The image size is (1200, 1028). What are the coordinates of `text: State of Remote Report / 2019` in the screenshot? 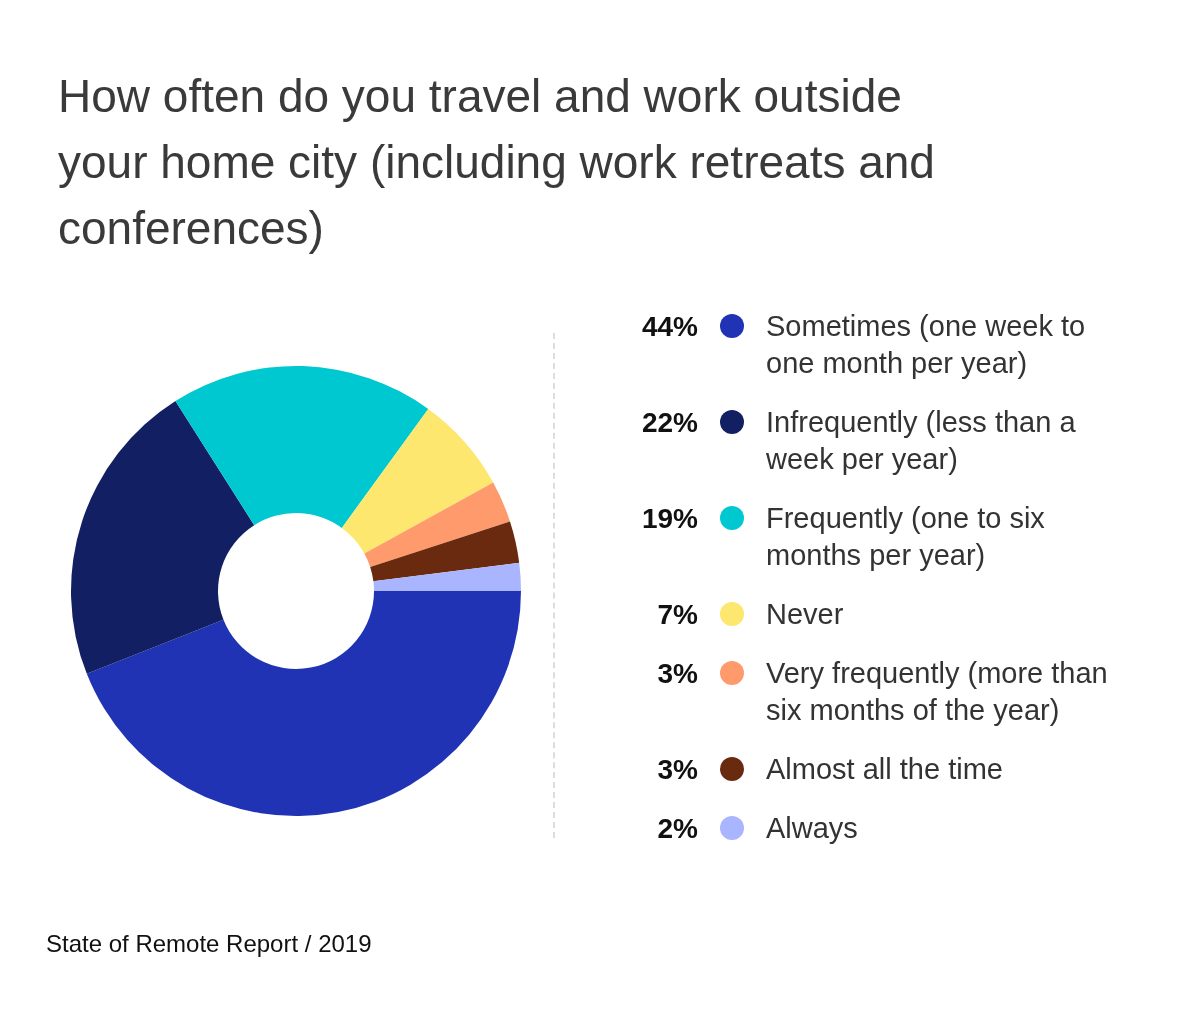 It's located at (209, 944).